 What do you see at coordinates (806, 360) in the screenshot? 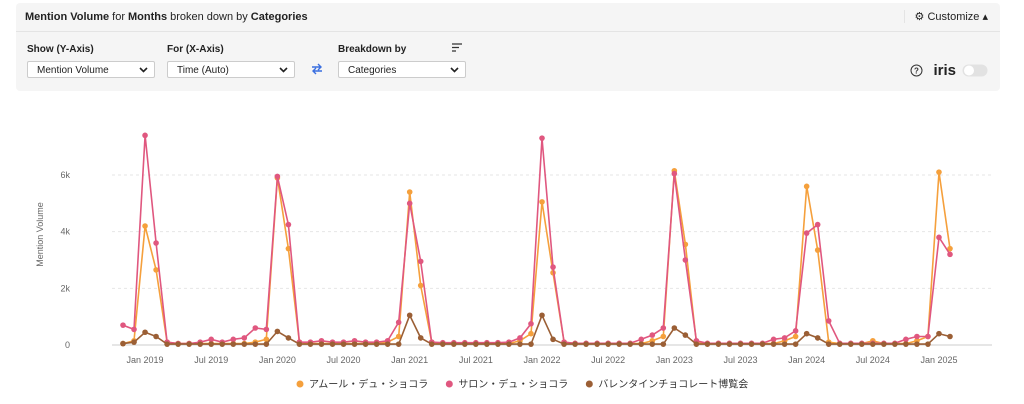
I see `x-tick-label: Jan 2024` at bounding box center [806, 360].